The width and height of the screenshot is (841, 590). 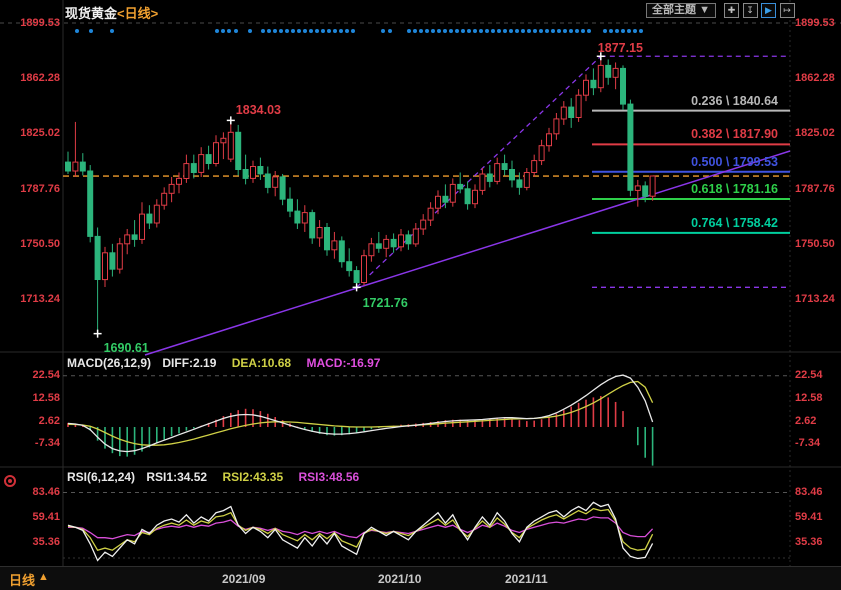 What do you see at coordinates (40, 77) in the screenshot?
I see `price-axis-label-left: 1862.28` at bounding box center [40, 77].